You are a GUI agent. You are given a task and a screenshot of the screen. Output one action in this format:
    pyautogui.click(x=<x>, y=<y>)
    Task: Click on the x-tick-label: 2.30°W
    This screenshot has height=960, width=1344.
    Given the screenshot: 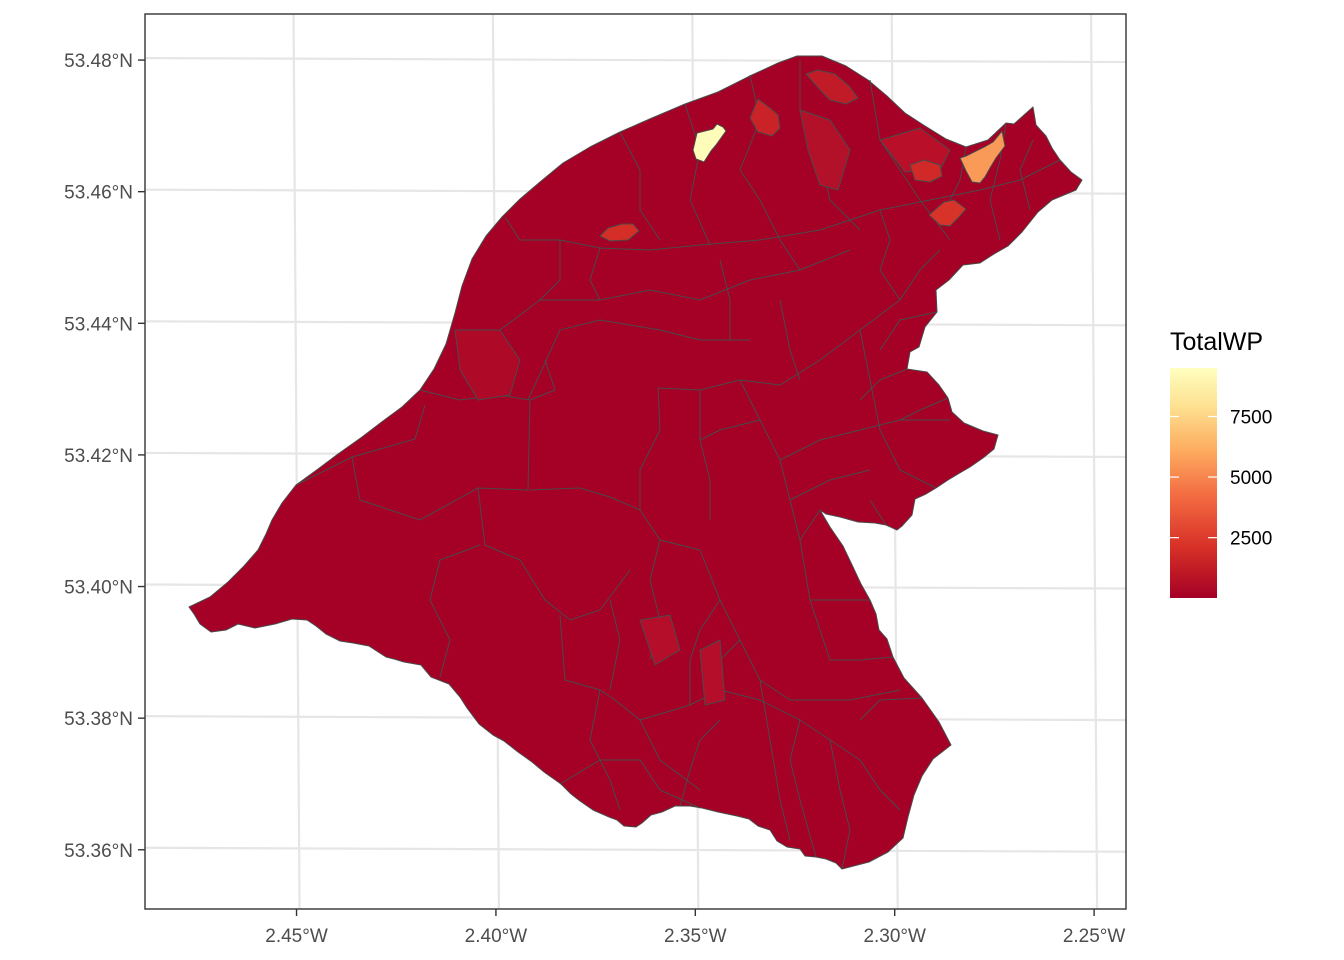 What is the action you would take?
    pyautogui.click(x=894, y=936)
    